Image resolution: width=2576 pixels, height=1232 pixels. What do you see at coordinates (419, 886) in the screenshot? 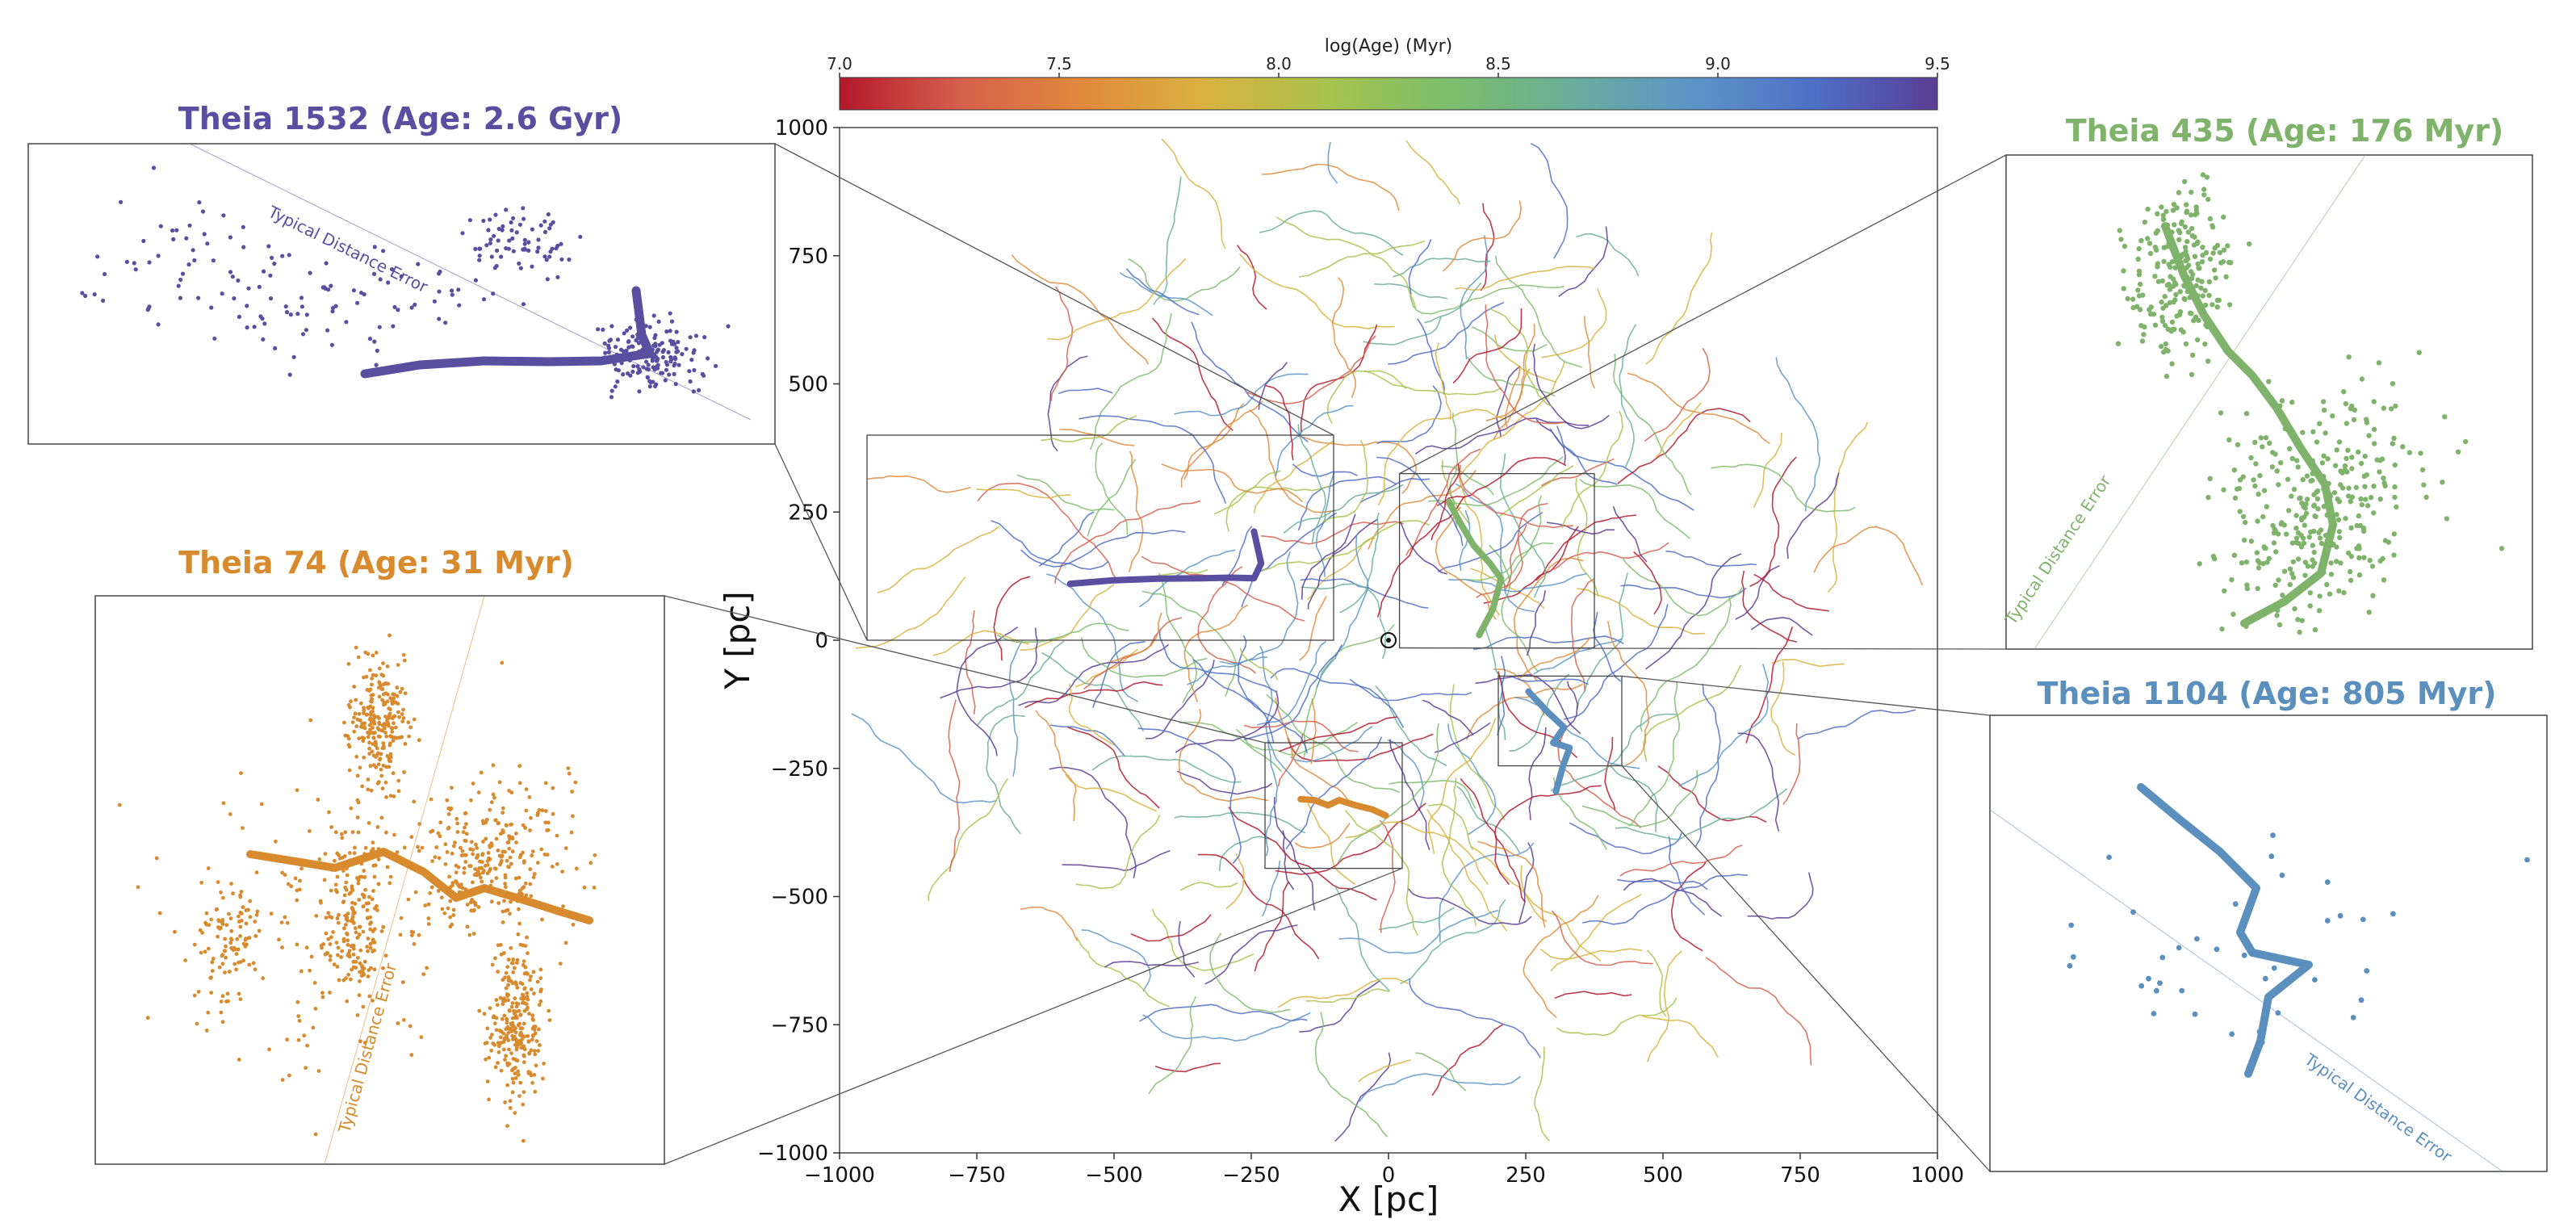
I see `spine-line` at bounding box center [419, 886].